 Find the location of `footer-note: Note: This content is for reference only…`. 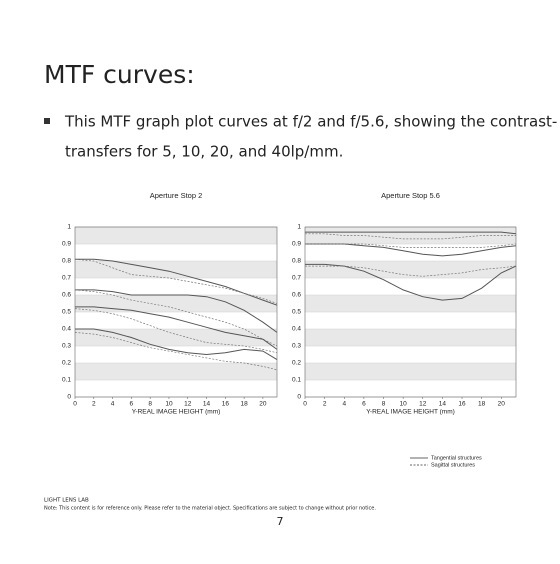

footer-note: Note: This content is for reference only… is located at coordinates (210, 509).